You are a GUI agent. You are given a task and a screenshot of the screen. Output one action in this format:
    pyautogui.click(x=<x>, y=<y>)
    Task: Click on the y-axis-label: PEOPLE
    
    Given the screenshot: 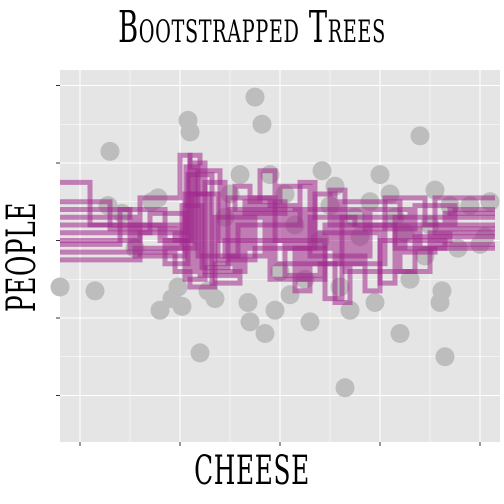 What is the action you would take?
    pyautogui.click(x=22, y=257)
    